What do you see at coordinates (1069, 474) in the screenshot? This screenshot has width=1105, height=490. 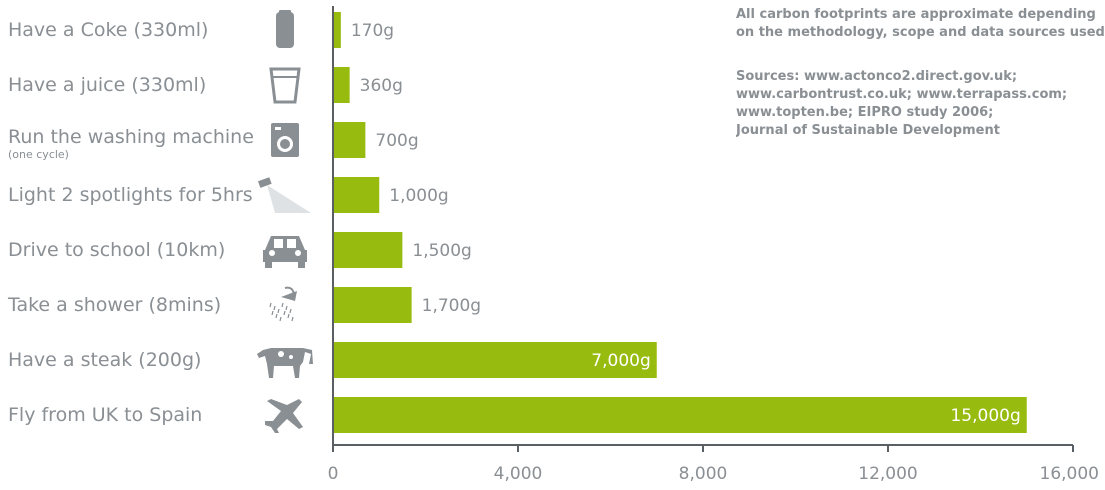 I see `x-tick-label-4: 16,000` at bounding box center [1069, 474].